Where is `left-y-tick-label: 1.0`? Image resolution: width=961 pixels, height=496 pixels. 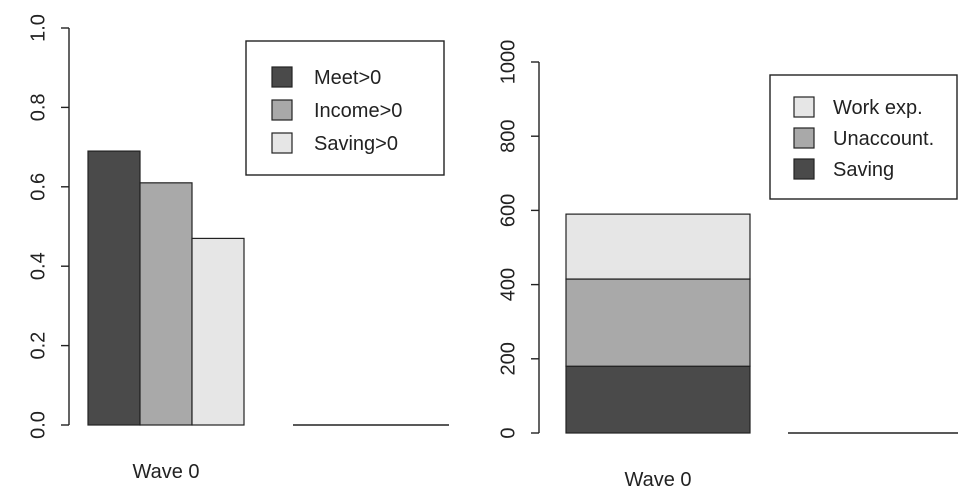
left-y-tick-label: 1.0 is located at coordinates (38, 28).